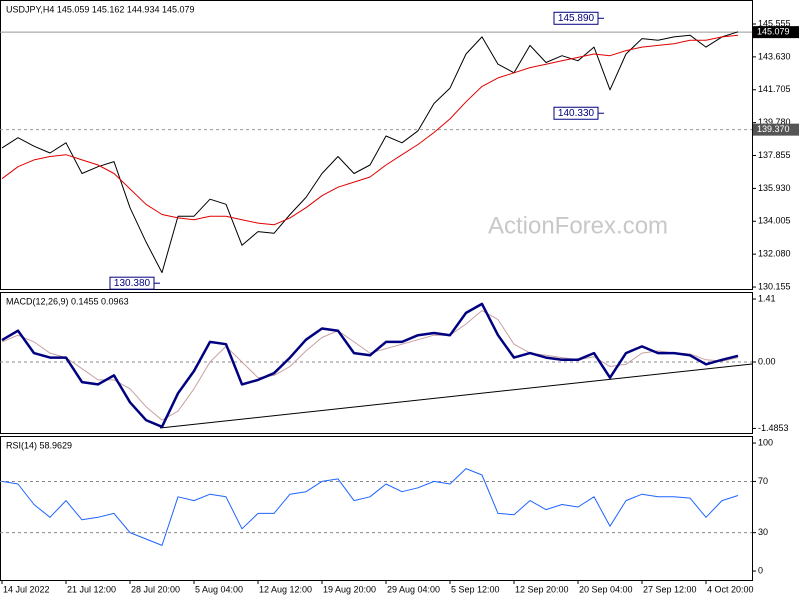 Image resolution: width=800 pixels, height=600 pixels. What do you see at coordinates (767, 361) in the screenshot?
I see `y-tick-label: 0.00` at bounding box center [767, 361].